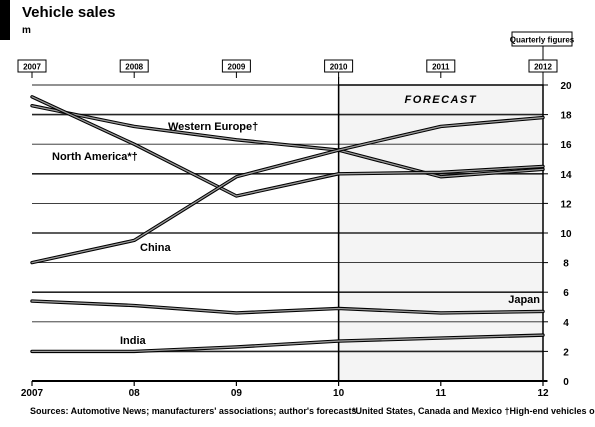 The image size is (595, 427). Describe the element at coordinates (566, 293) in the screenshot. I see `y-tick-label: 6` at that location.